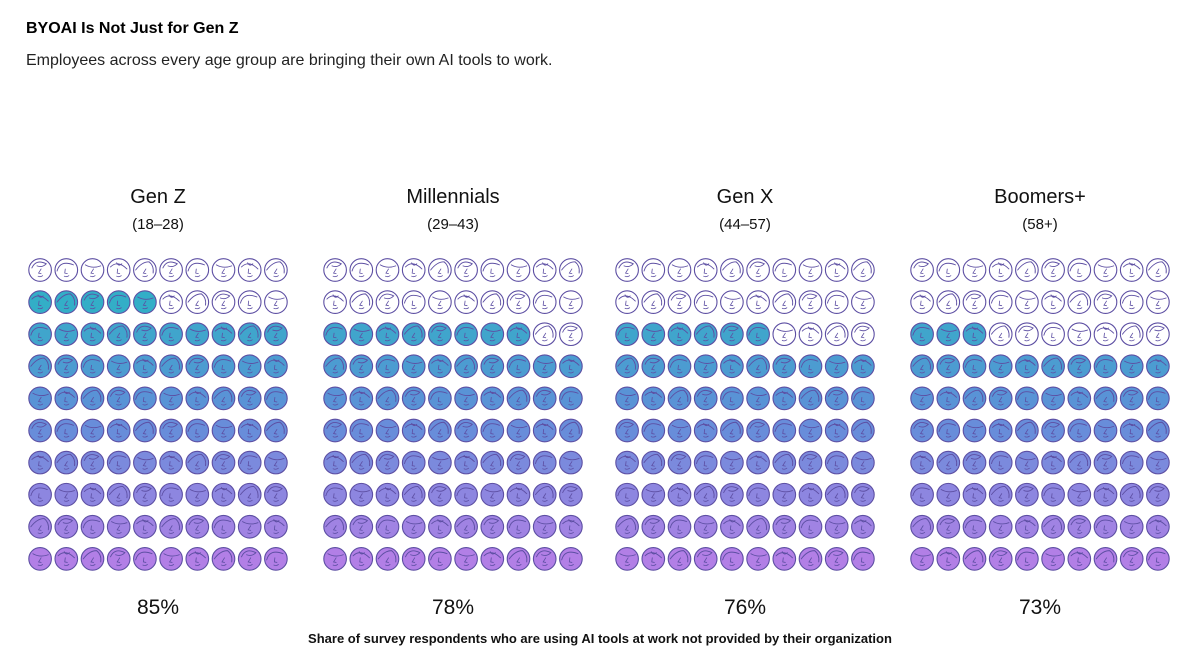  What do you see at coordinates (453, 402) in the screenshot?
I see `waffle-group-millennials: Millennials (29–43) 78%` at bounding box center [453, 402].